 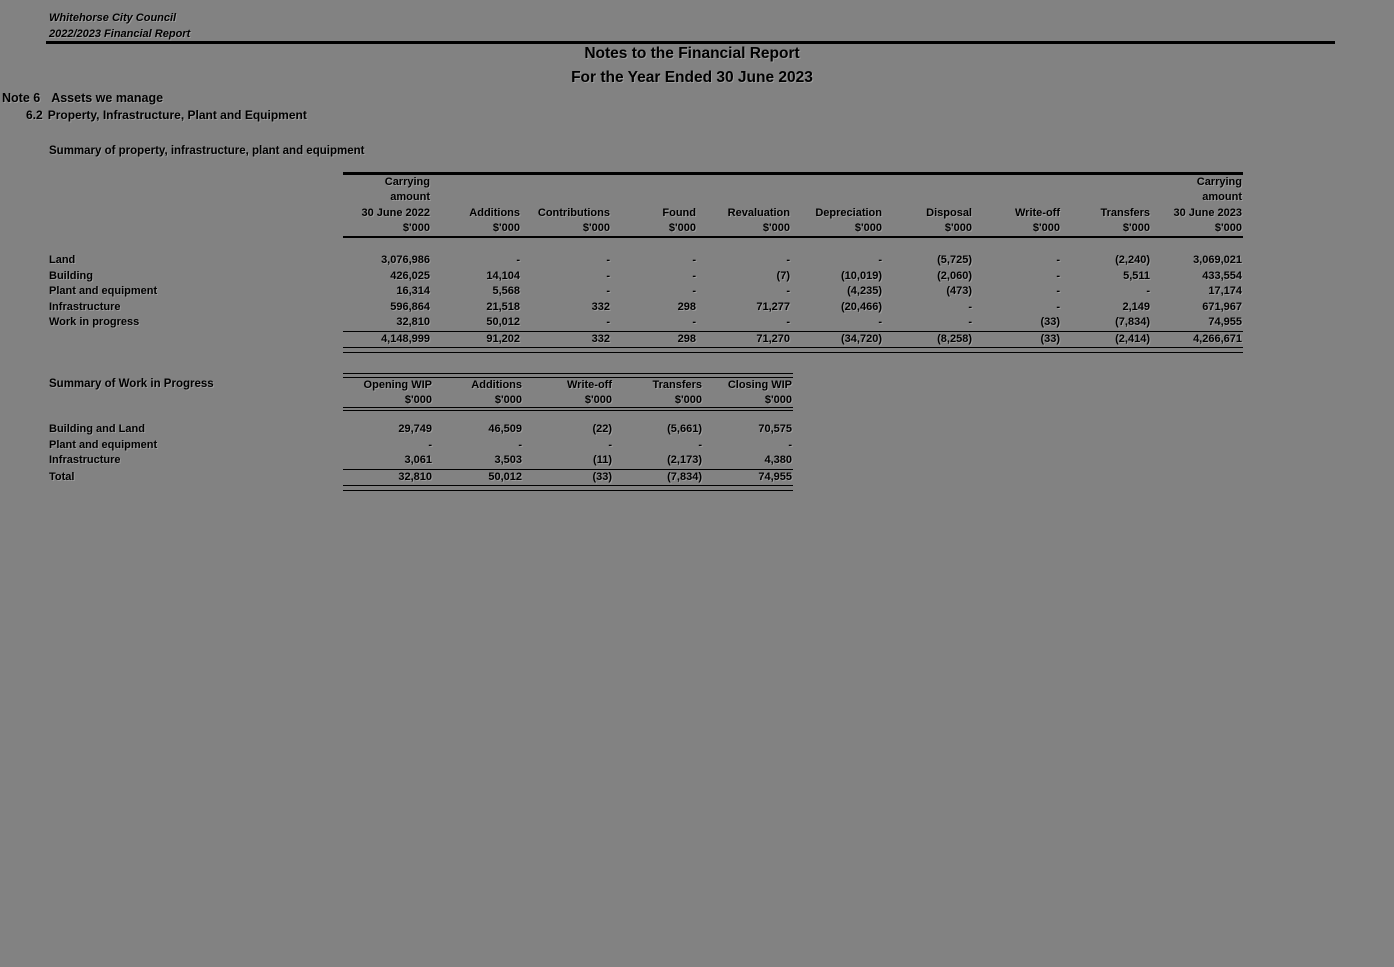 I want to click on table-header-label-cell, so click(x=196, y=206).